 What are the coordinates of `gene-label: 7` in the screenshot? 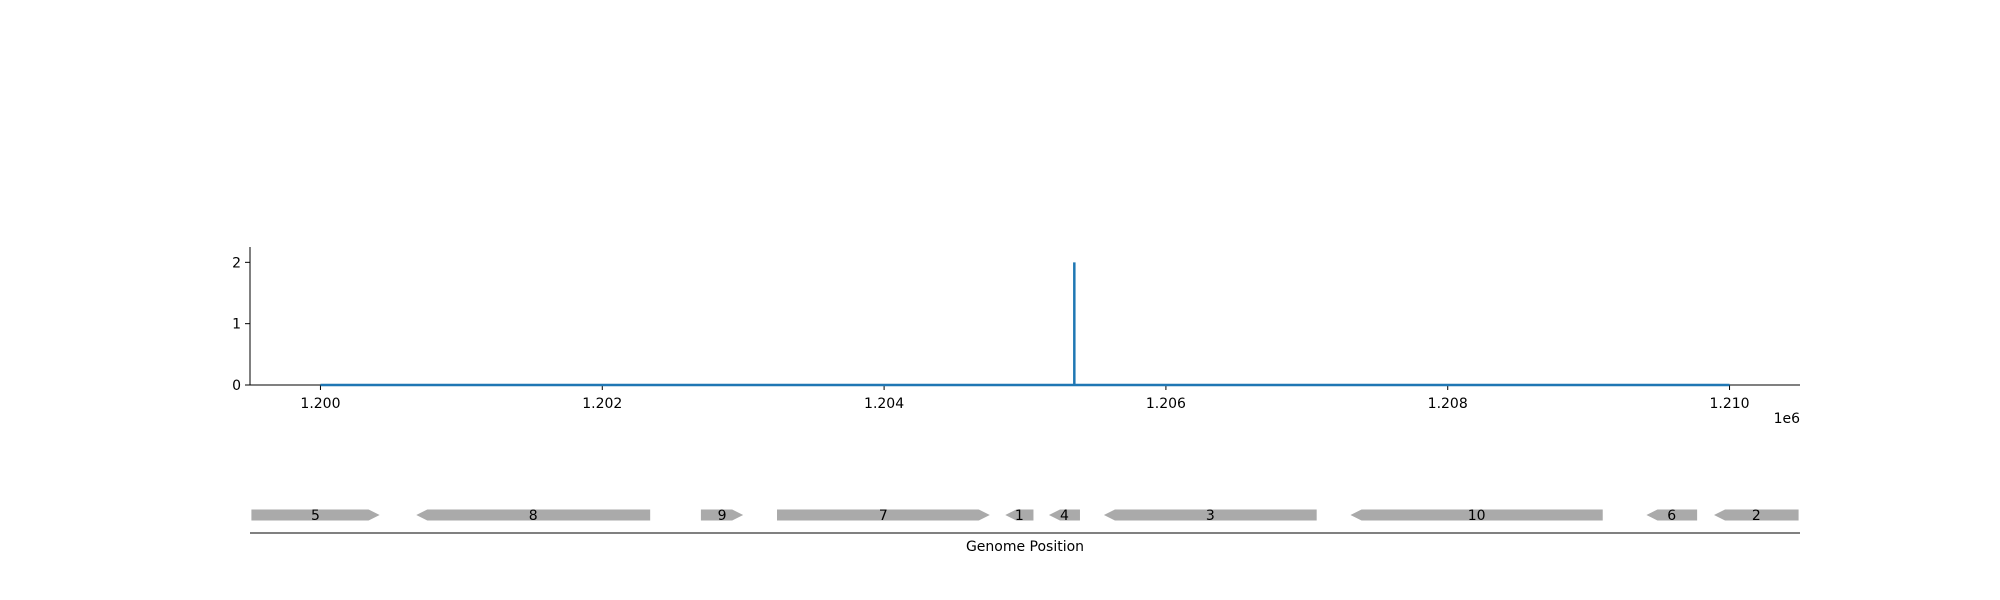 It's located at (883, 516).